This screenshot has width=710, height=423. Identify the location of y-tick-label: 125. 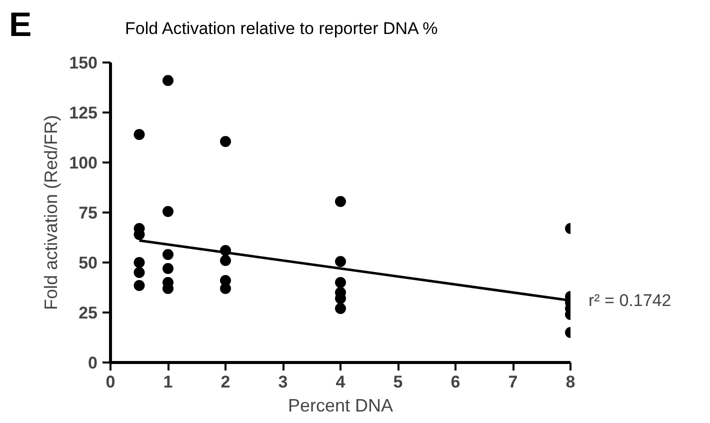
(83, 113).